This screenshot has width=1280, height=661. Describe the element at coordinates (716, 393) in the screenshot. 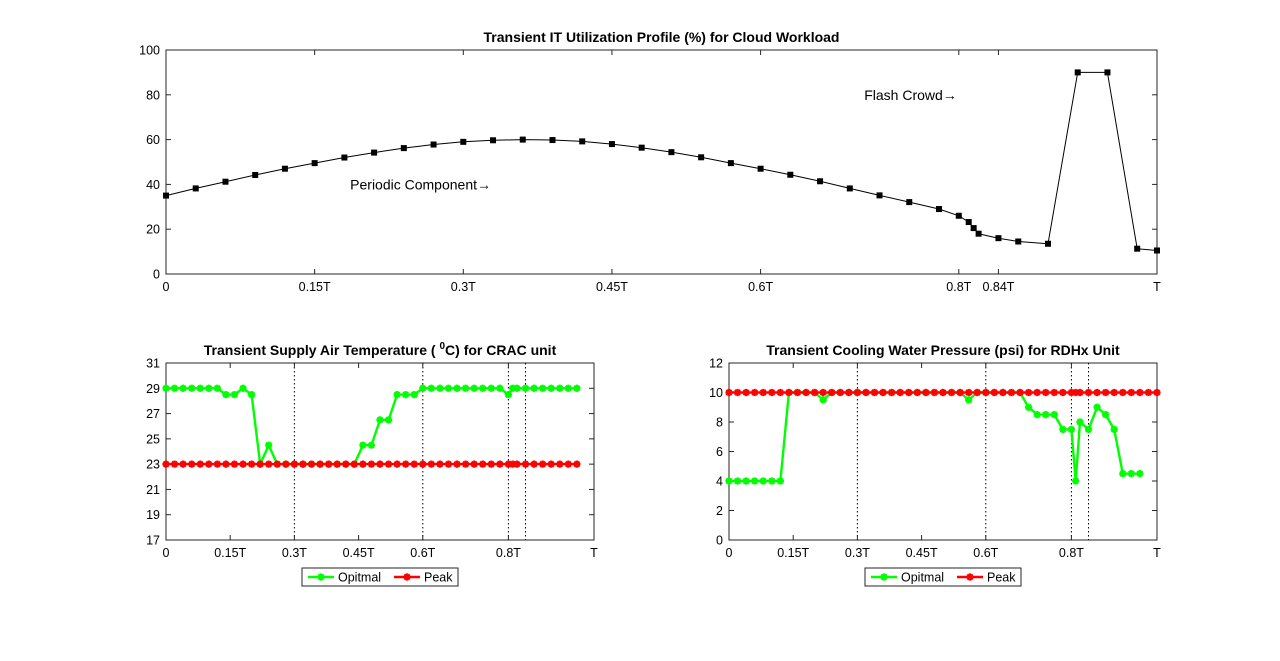

I see `rdhx-ytick-label: 10` at that location.